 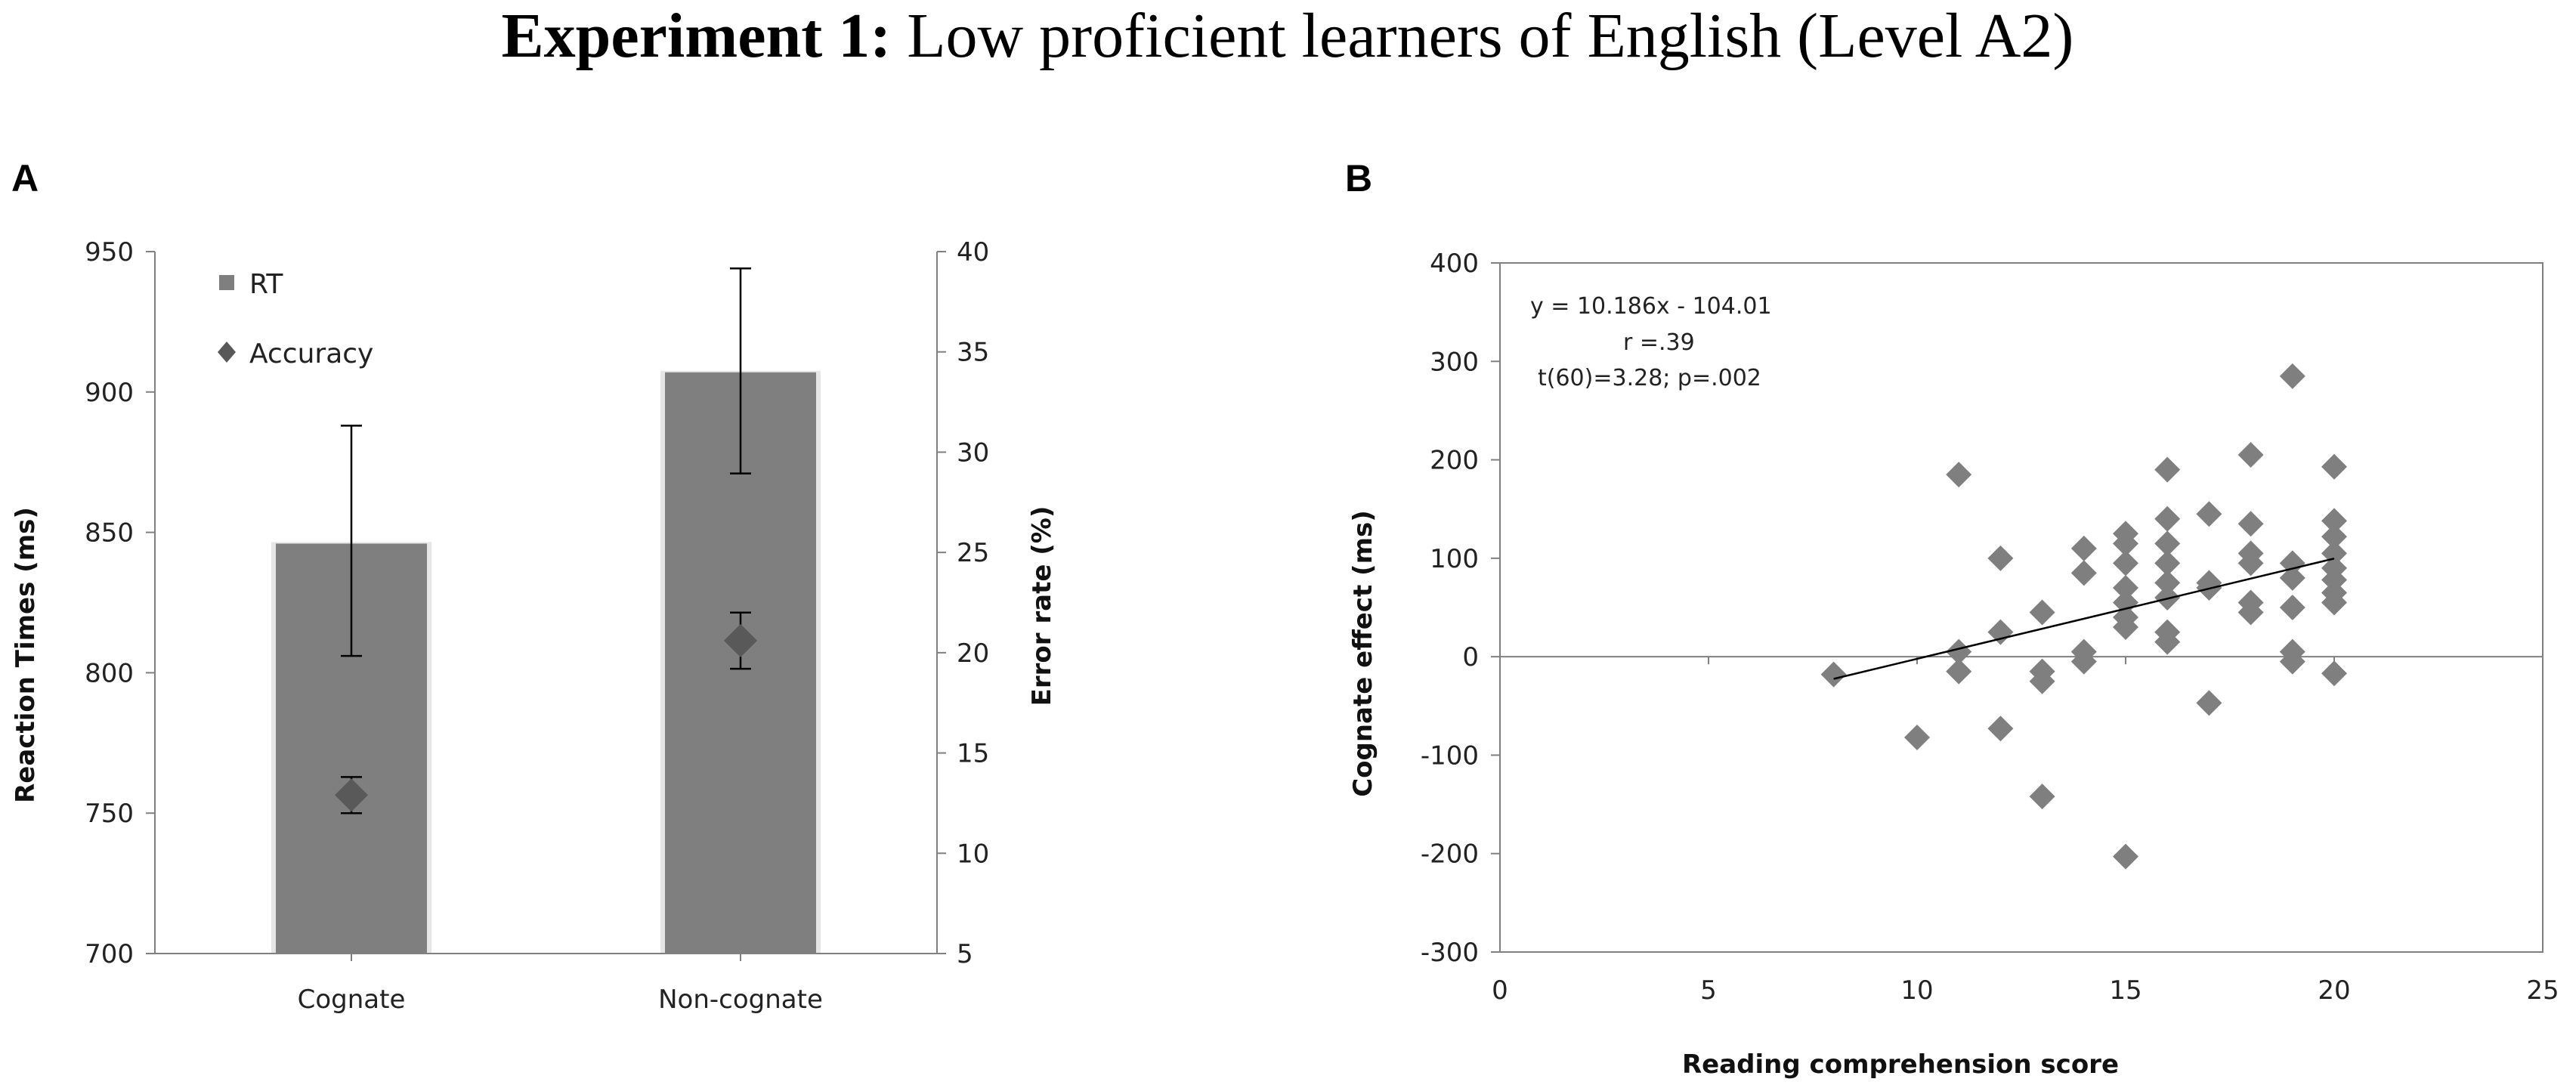 I want to click on left-tick-label: 900, so click(x=109, y=393).